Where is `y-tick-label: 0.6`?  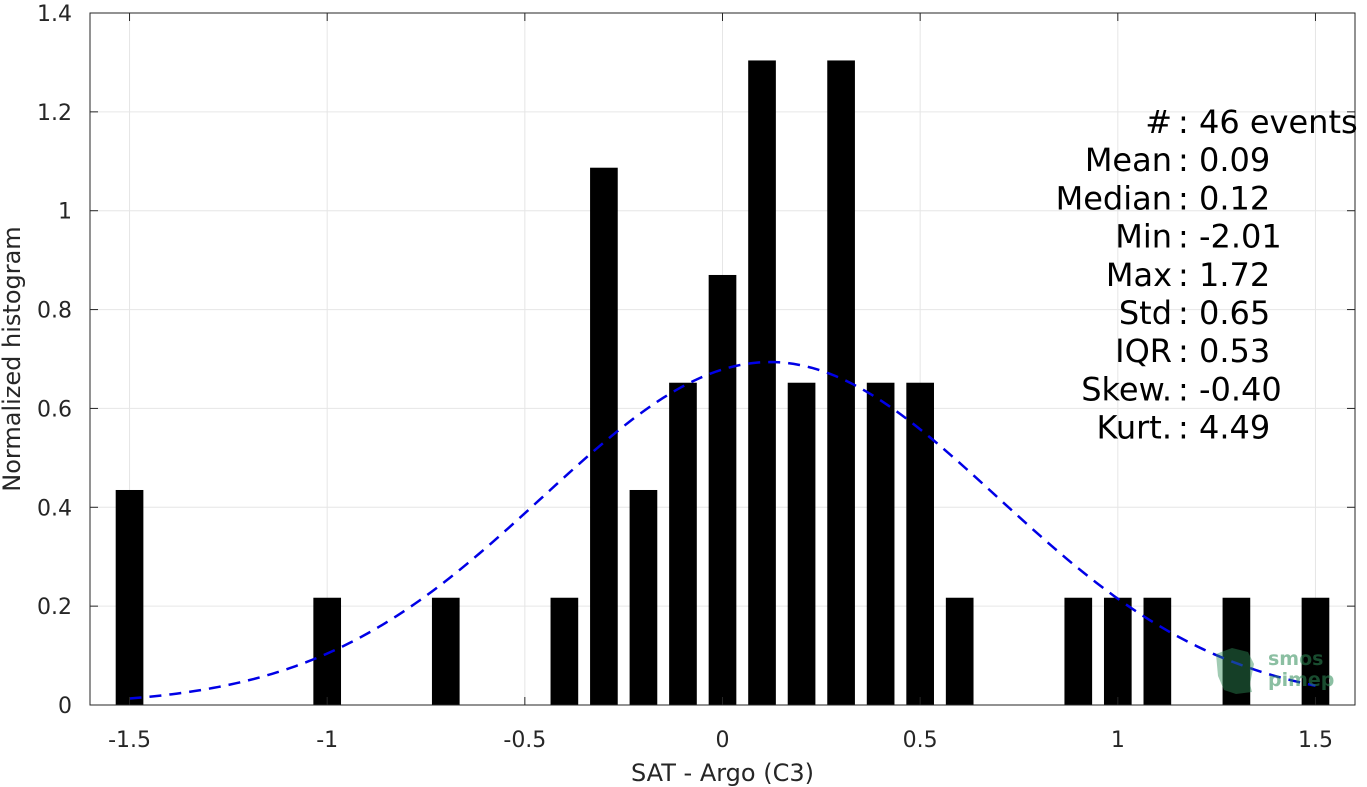 y-tick-label: 0.6 is located at coordinates (54, 409).